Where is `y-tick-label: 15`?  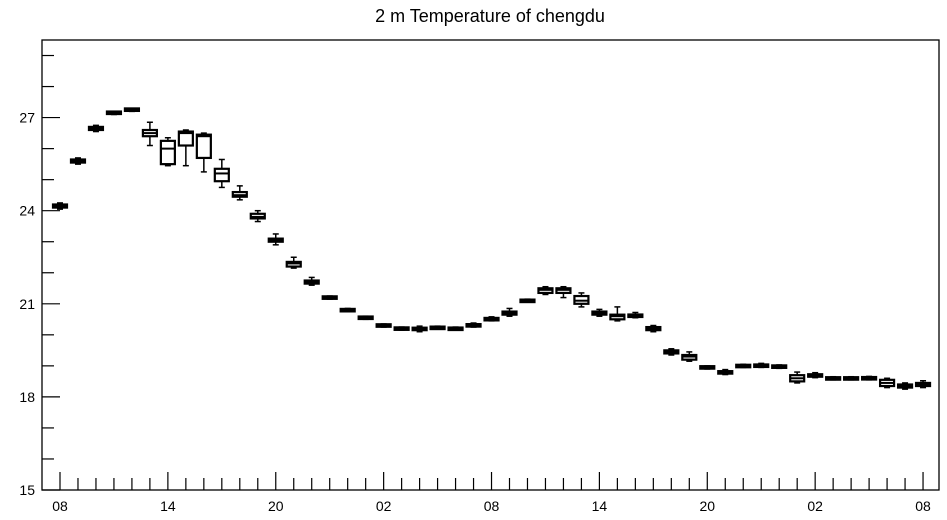
y-tick-label: 15 is located at coordinates (27, 490).